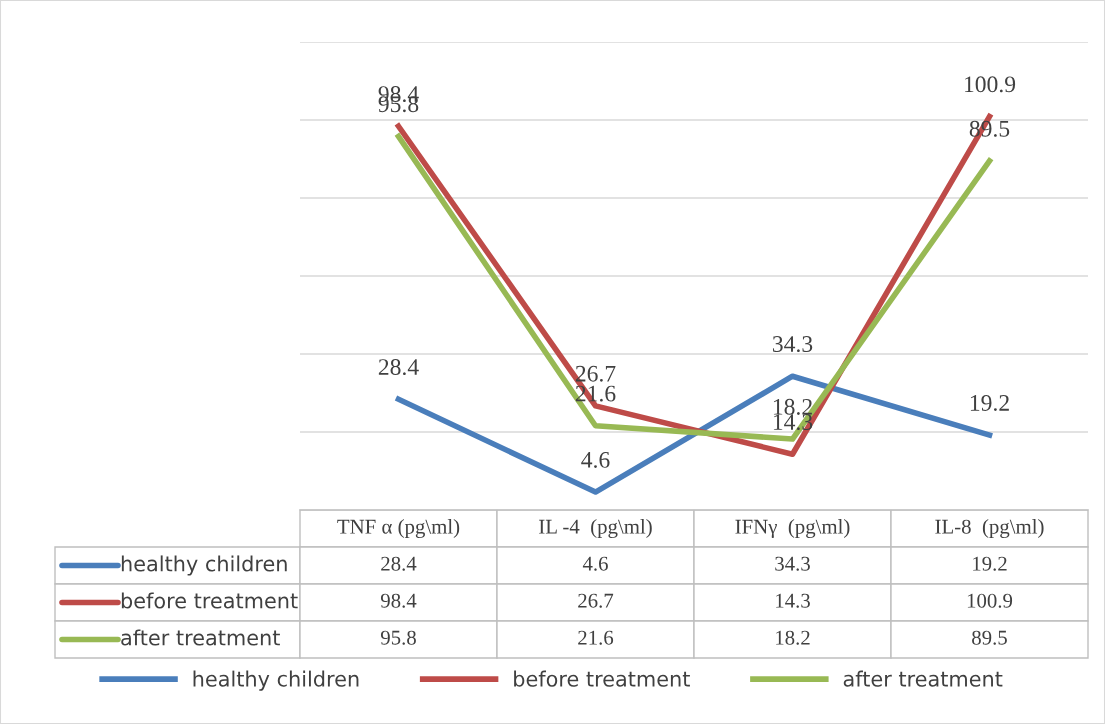  Describe the element at coordinates (398, 637) in the screenshot. I see `text: 95.8` at that location.